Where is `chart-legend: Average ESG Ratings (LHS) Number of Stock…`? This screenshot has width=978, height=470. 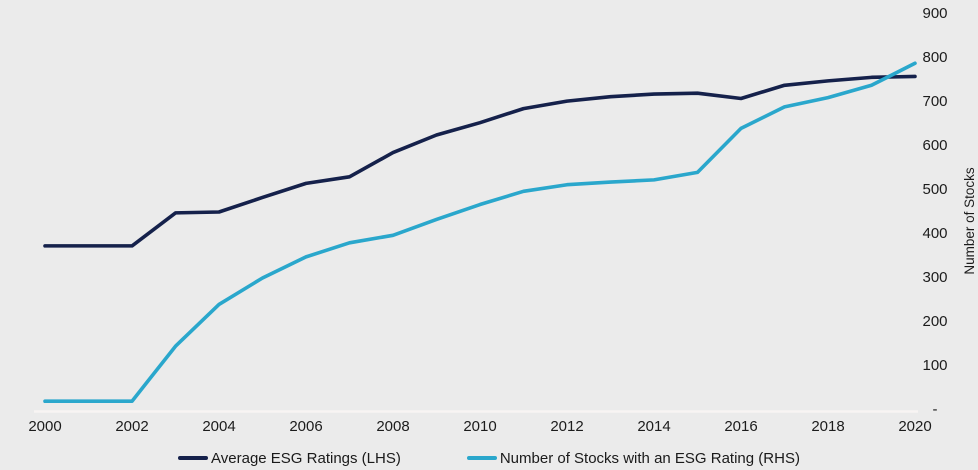
chart-legend: Average ESG Ratings (LHS) Number of Stock… is located at coordinates (489, 458).